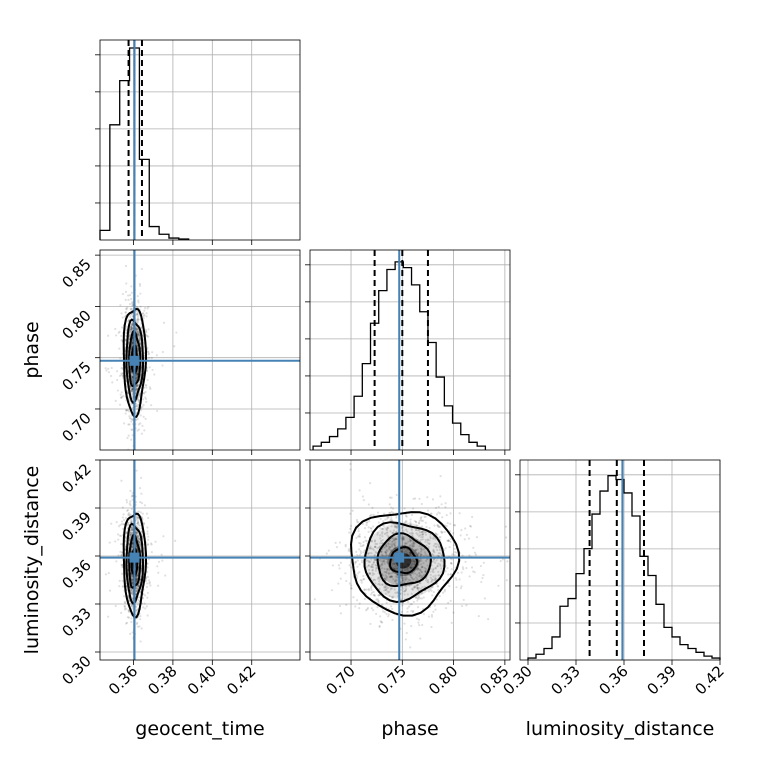  I want to click on y-tick-label: 0.70, so click(76, 427).